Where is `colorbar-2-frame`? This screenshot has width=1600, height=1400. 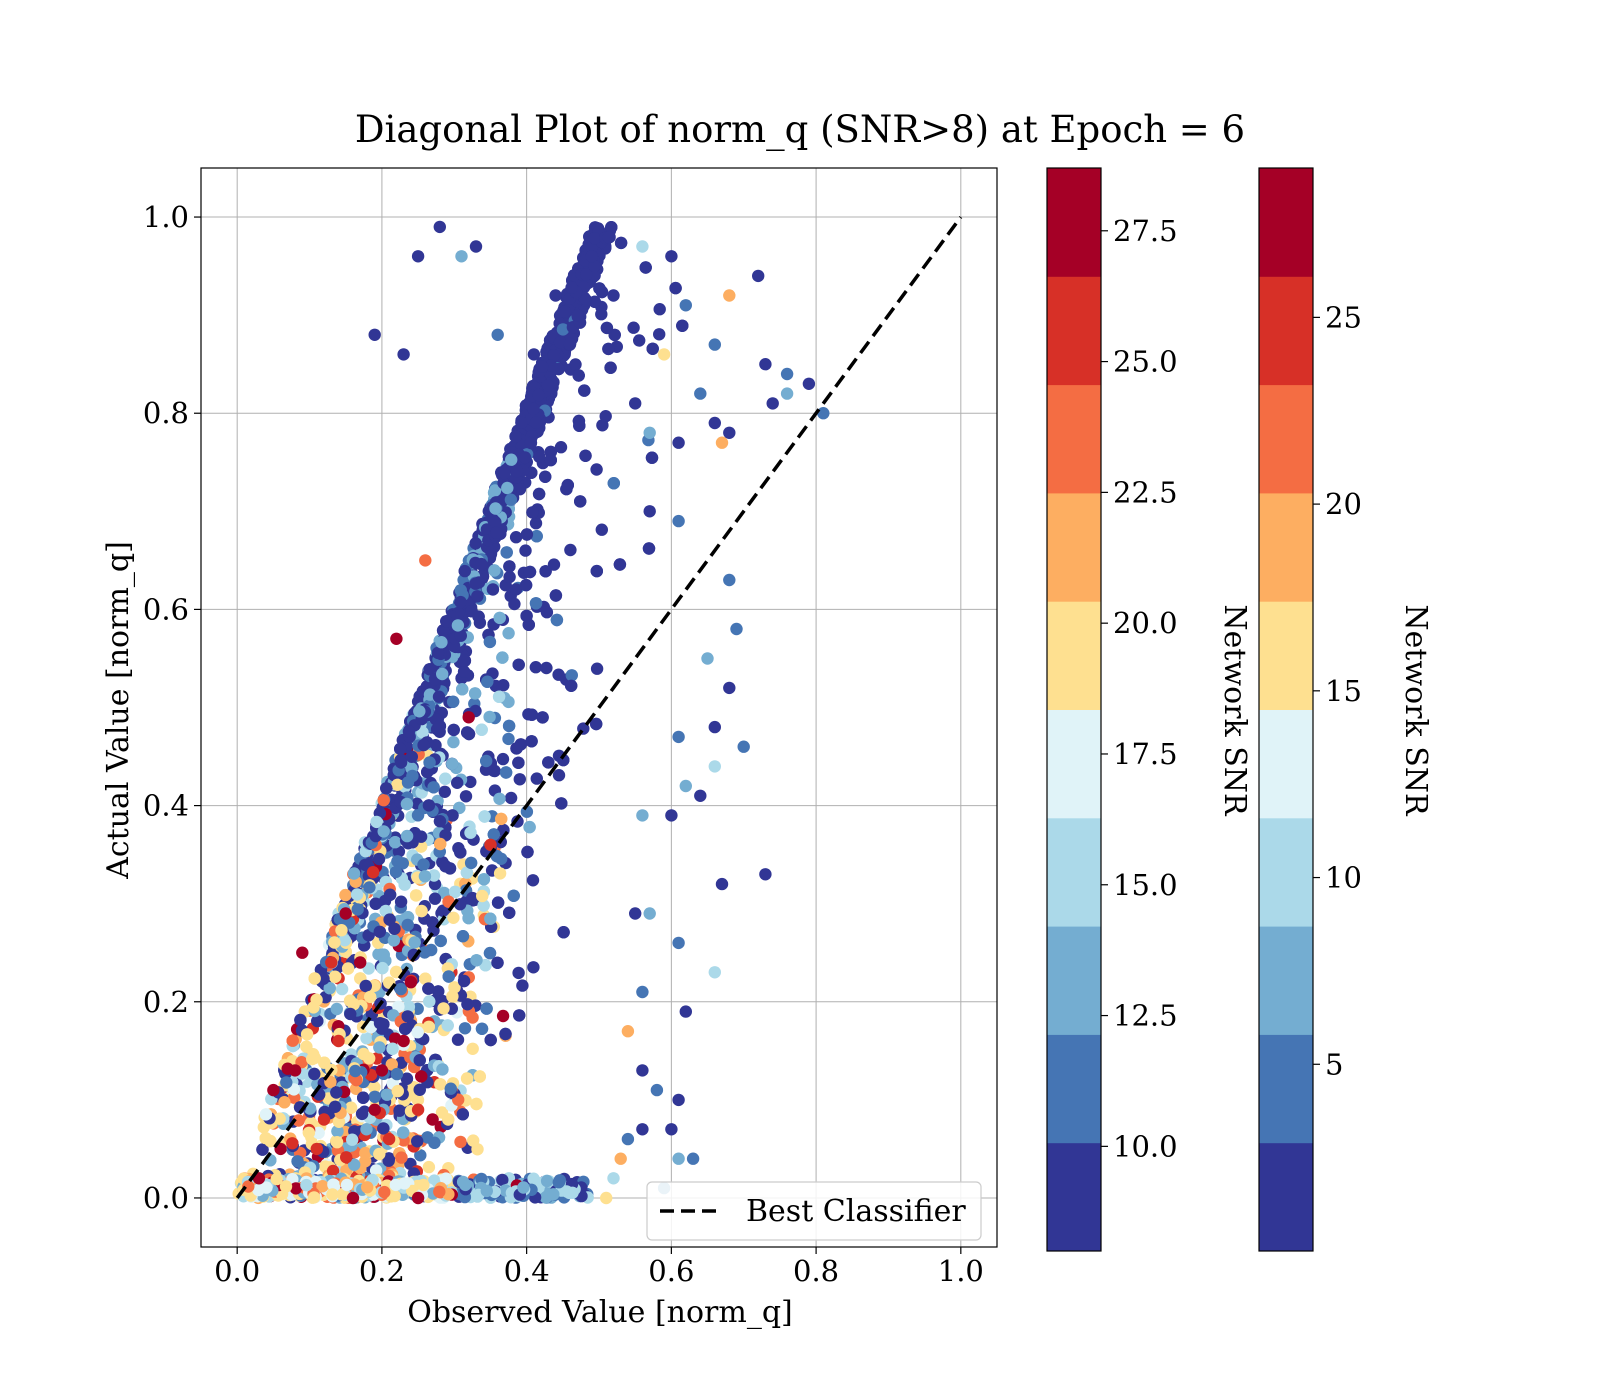
colorbar-2-frame is located at coordinates (1286, 709).